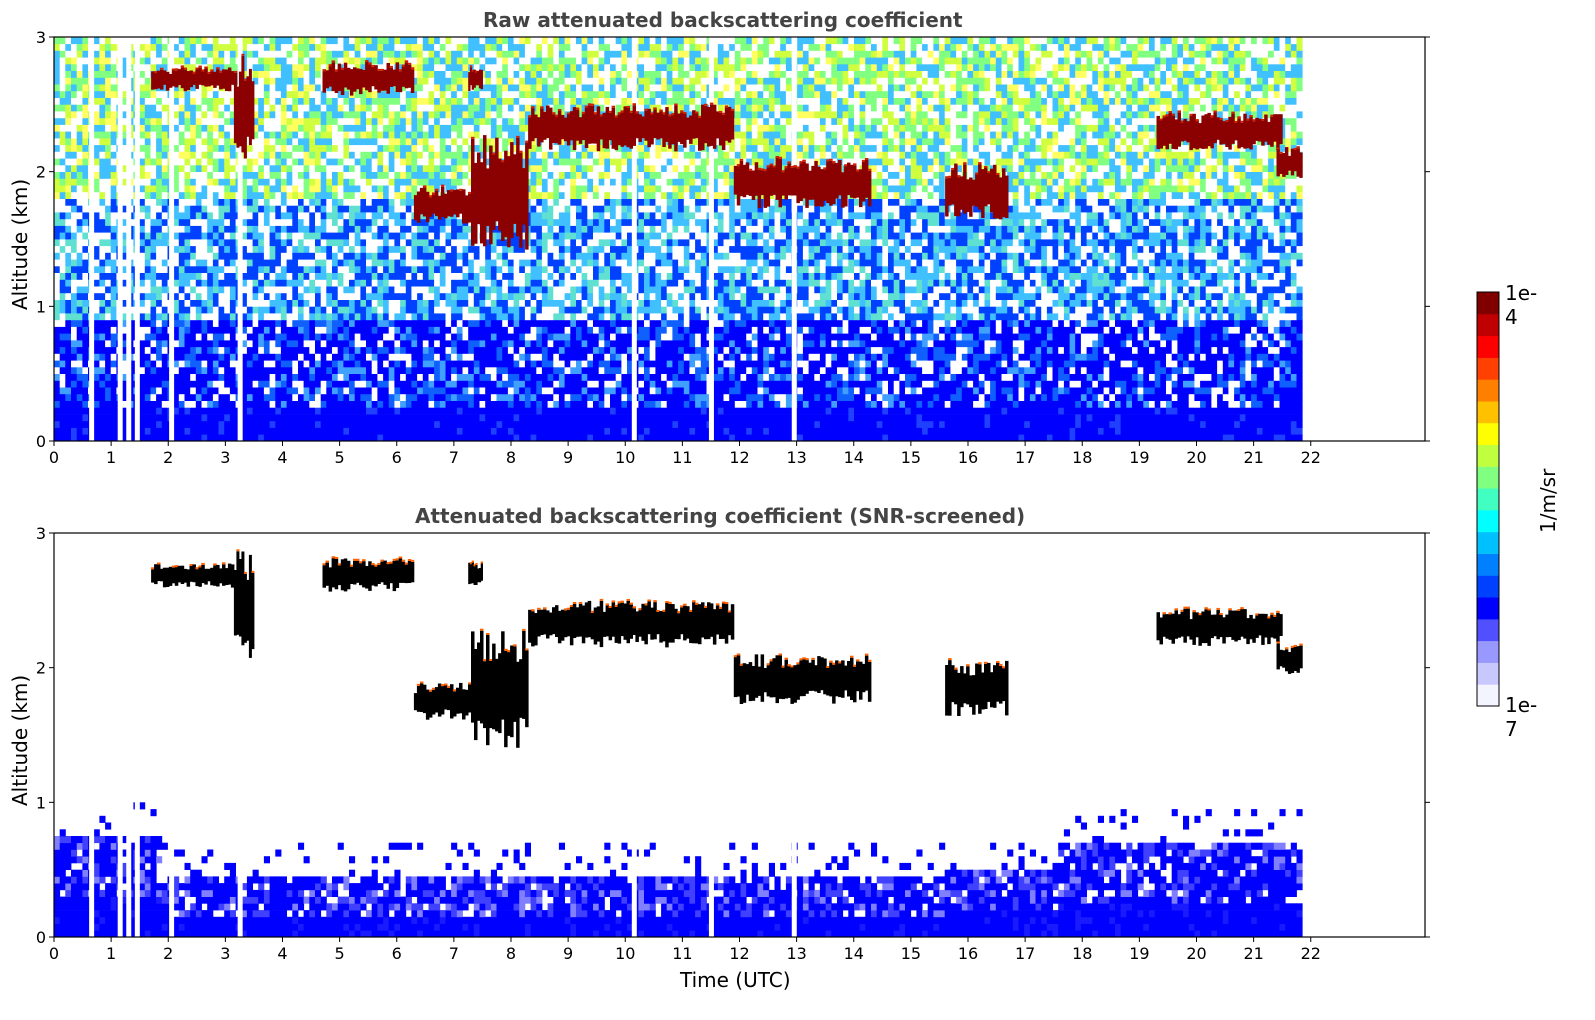  I want to click on panel-2-xtick-label-11: 11, so click(682, 953).